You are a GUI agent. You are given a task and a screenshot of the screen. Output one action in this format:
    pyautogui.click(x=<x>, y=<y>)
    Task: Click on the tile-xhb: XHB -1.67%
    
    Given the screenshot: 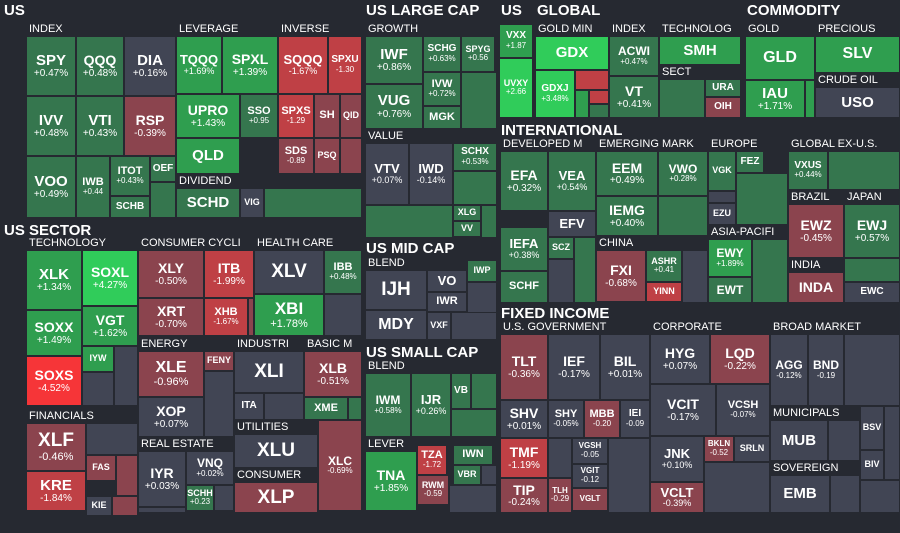 What is the action you would take?
    pyautogui.click(x=226, y=317)
    